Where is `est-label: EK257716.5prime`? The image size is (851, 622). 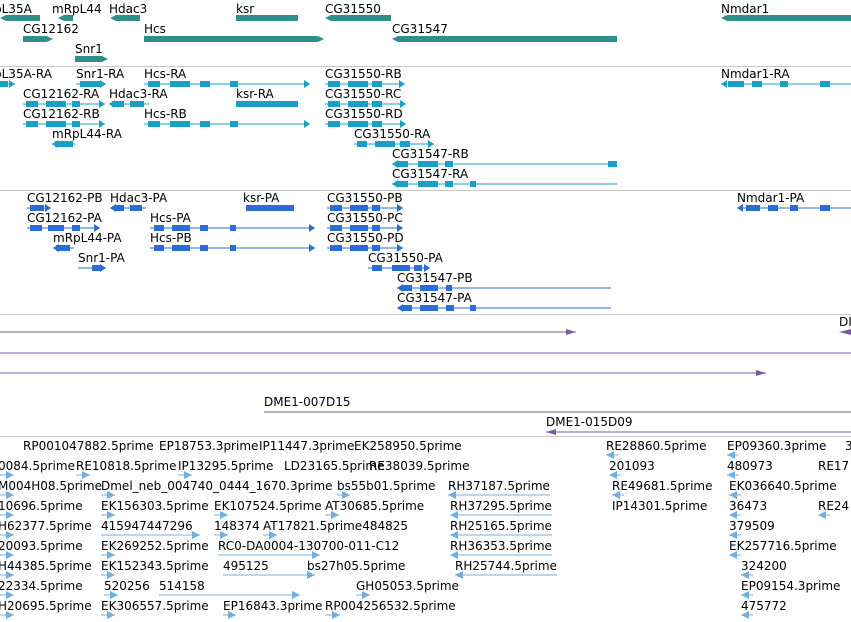 est-label: EK257716.5prime is located at coordinates (783, 546).